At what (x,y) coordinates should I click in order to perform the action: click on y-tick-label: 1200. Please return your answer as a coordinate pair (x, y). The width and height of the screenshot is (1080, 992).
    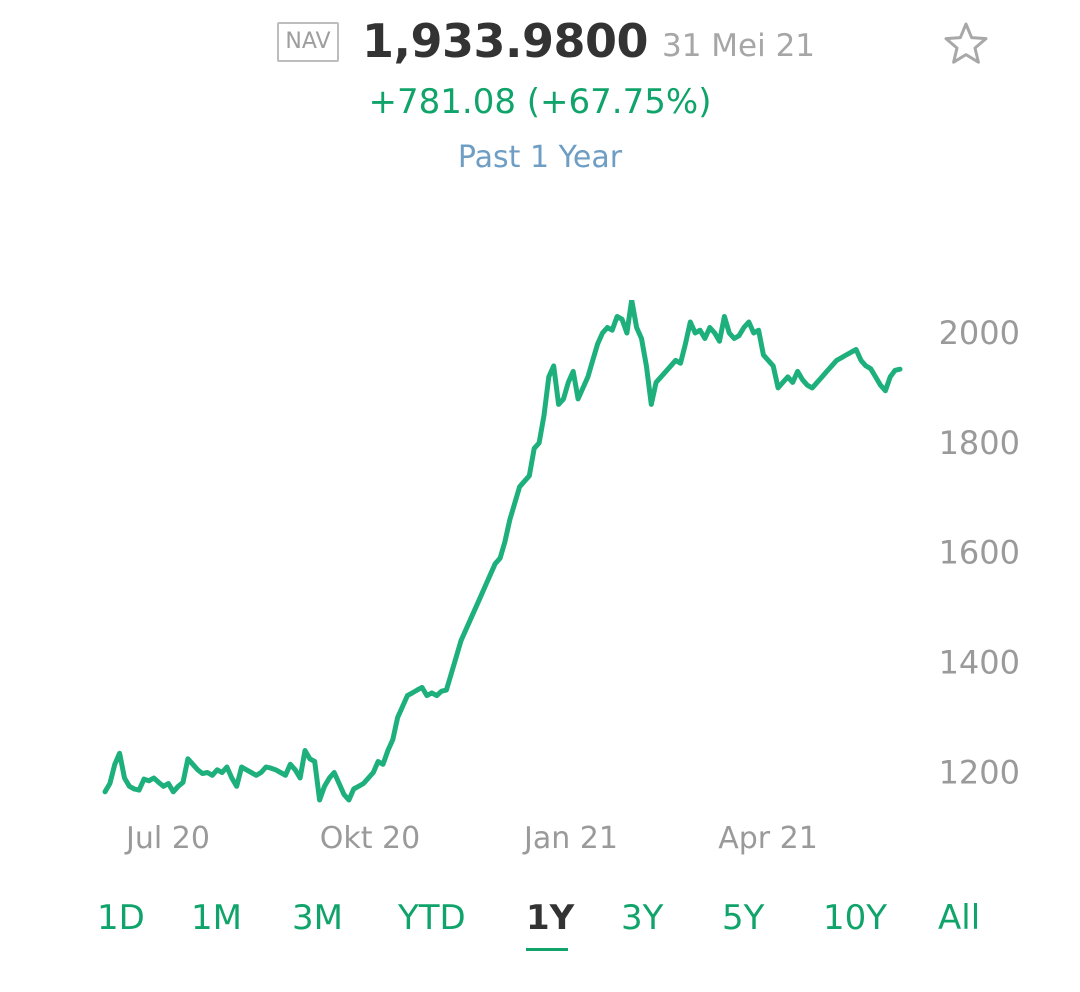
    Looking at the image, I should click on (979, 773).